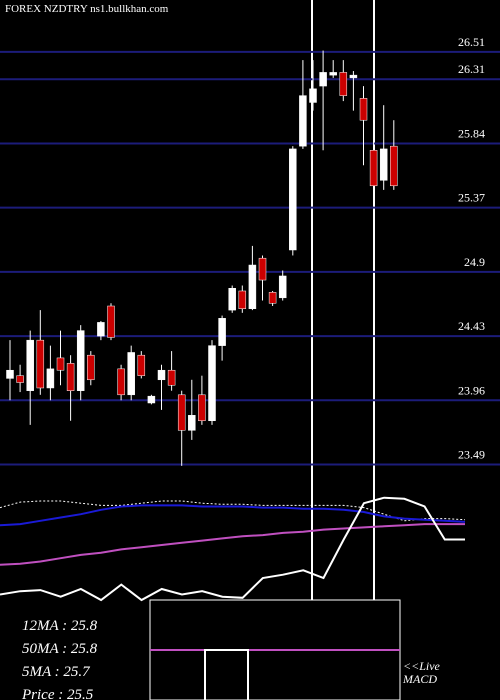 This screenshot has height=700, width=500. I want to click on stat-label: 5MA : 25.7, so click(56, 672).